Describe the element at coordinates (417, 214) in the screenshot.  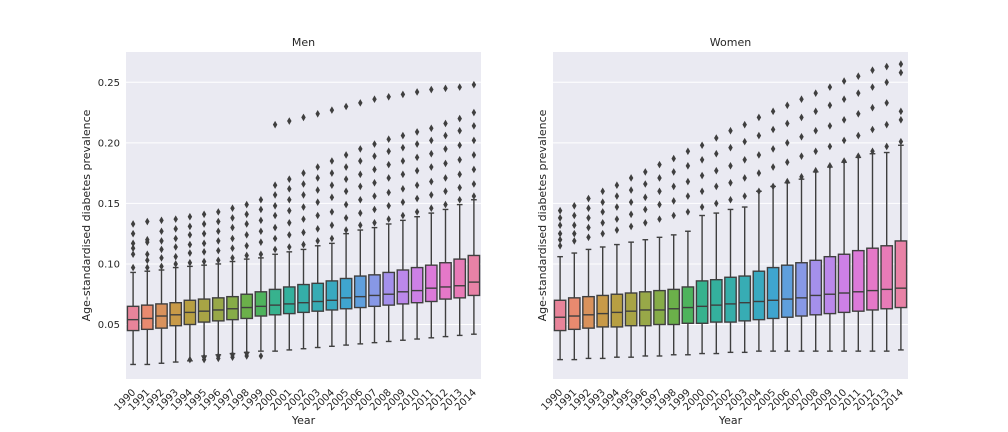
I see `box-2010` at that location.